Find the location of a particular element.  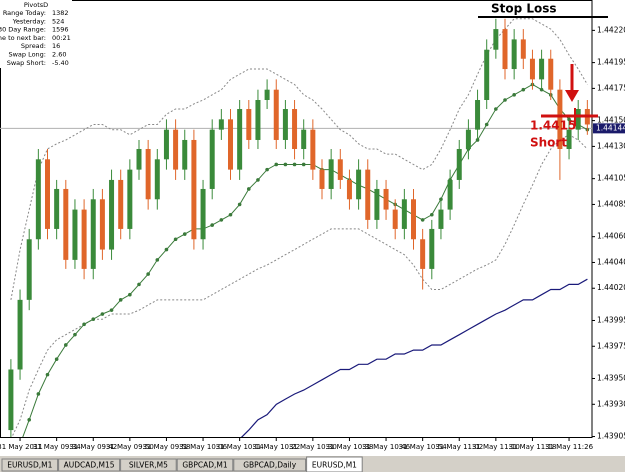

x-tick-label: 31 May 10:38 is located at coordinates (349, 447).